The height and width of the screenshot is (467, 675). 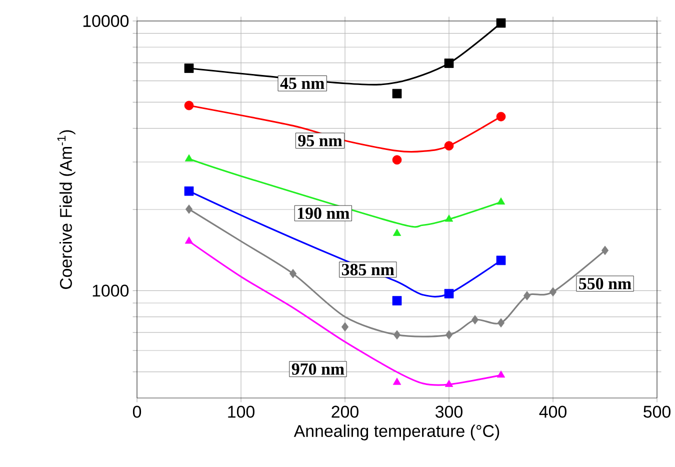 What do you see at coordinates (66, 209) in the screenshot?
I see `y-axis-title: Coercive Field (Am$^{-1}$)` at bounding box center [66, 209].